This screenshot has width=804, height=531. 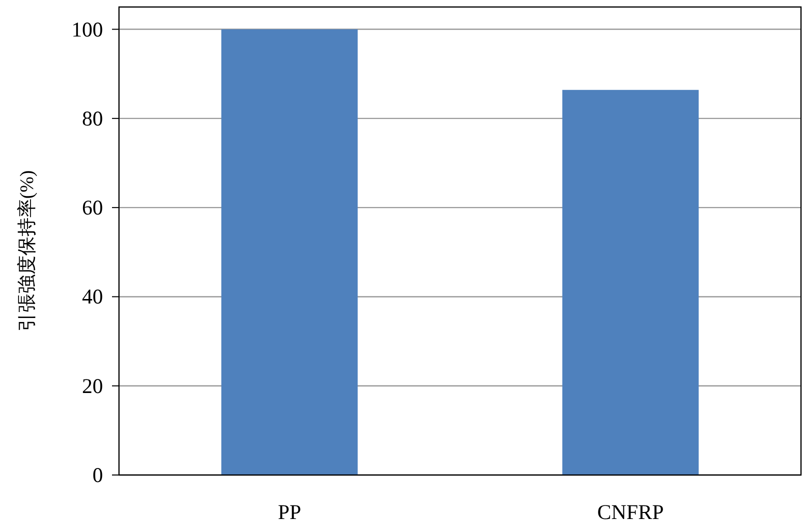 What do you see at coordinates (97, 475) in the screenshot?
I see `y-tick-label: 0` at bounding box center [97, 475].